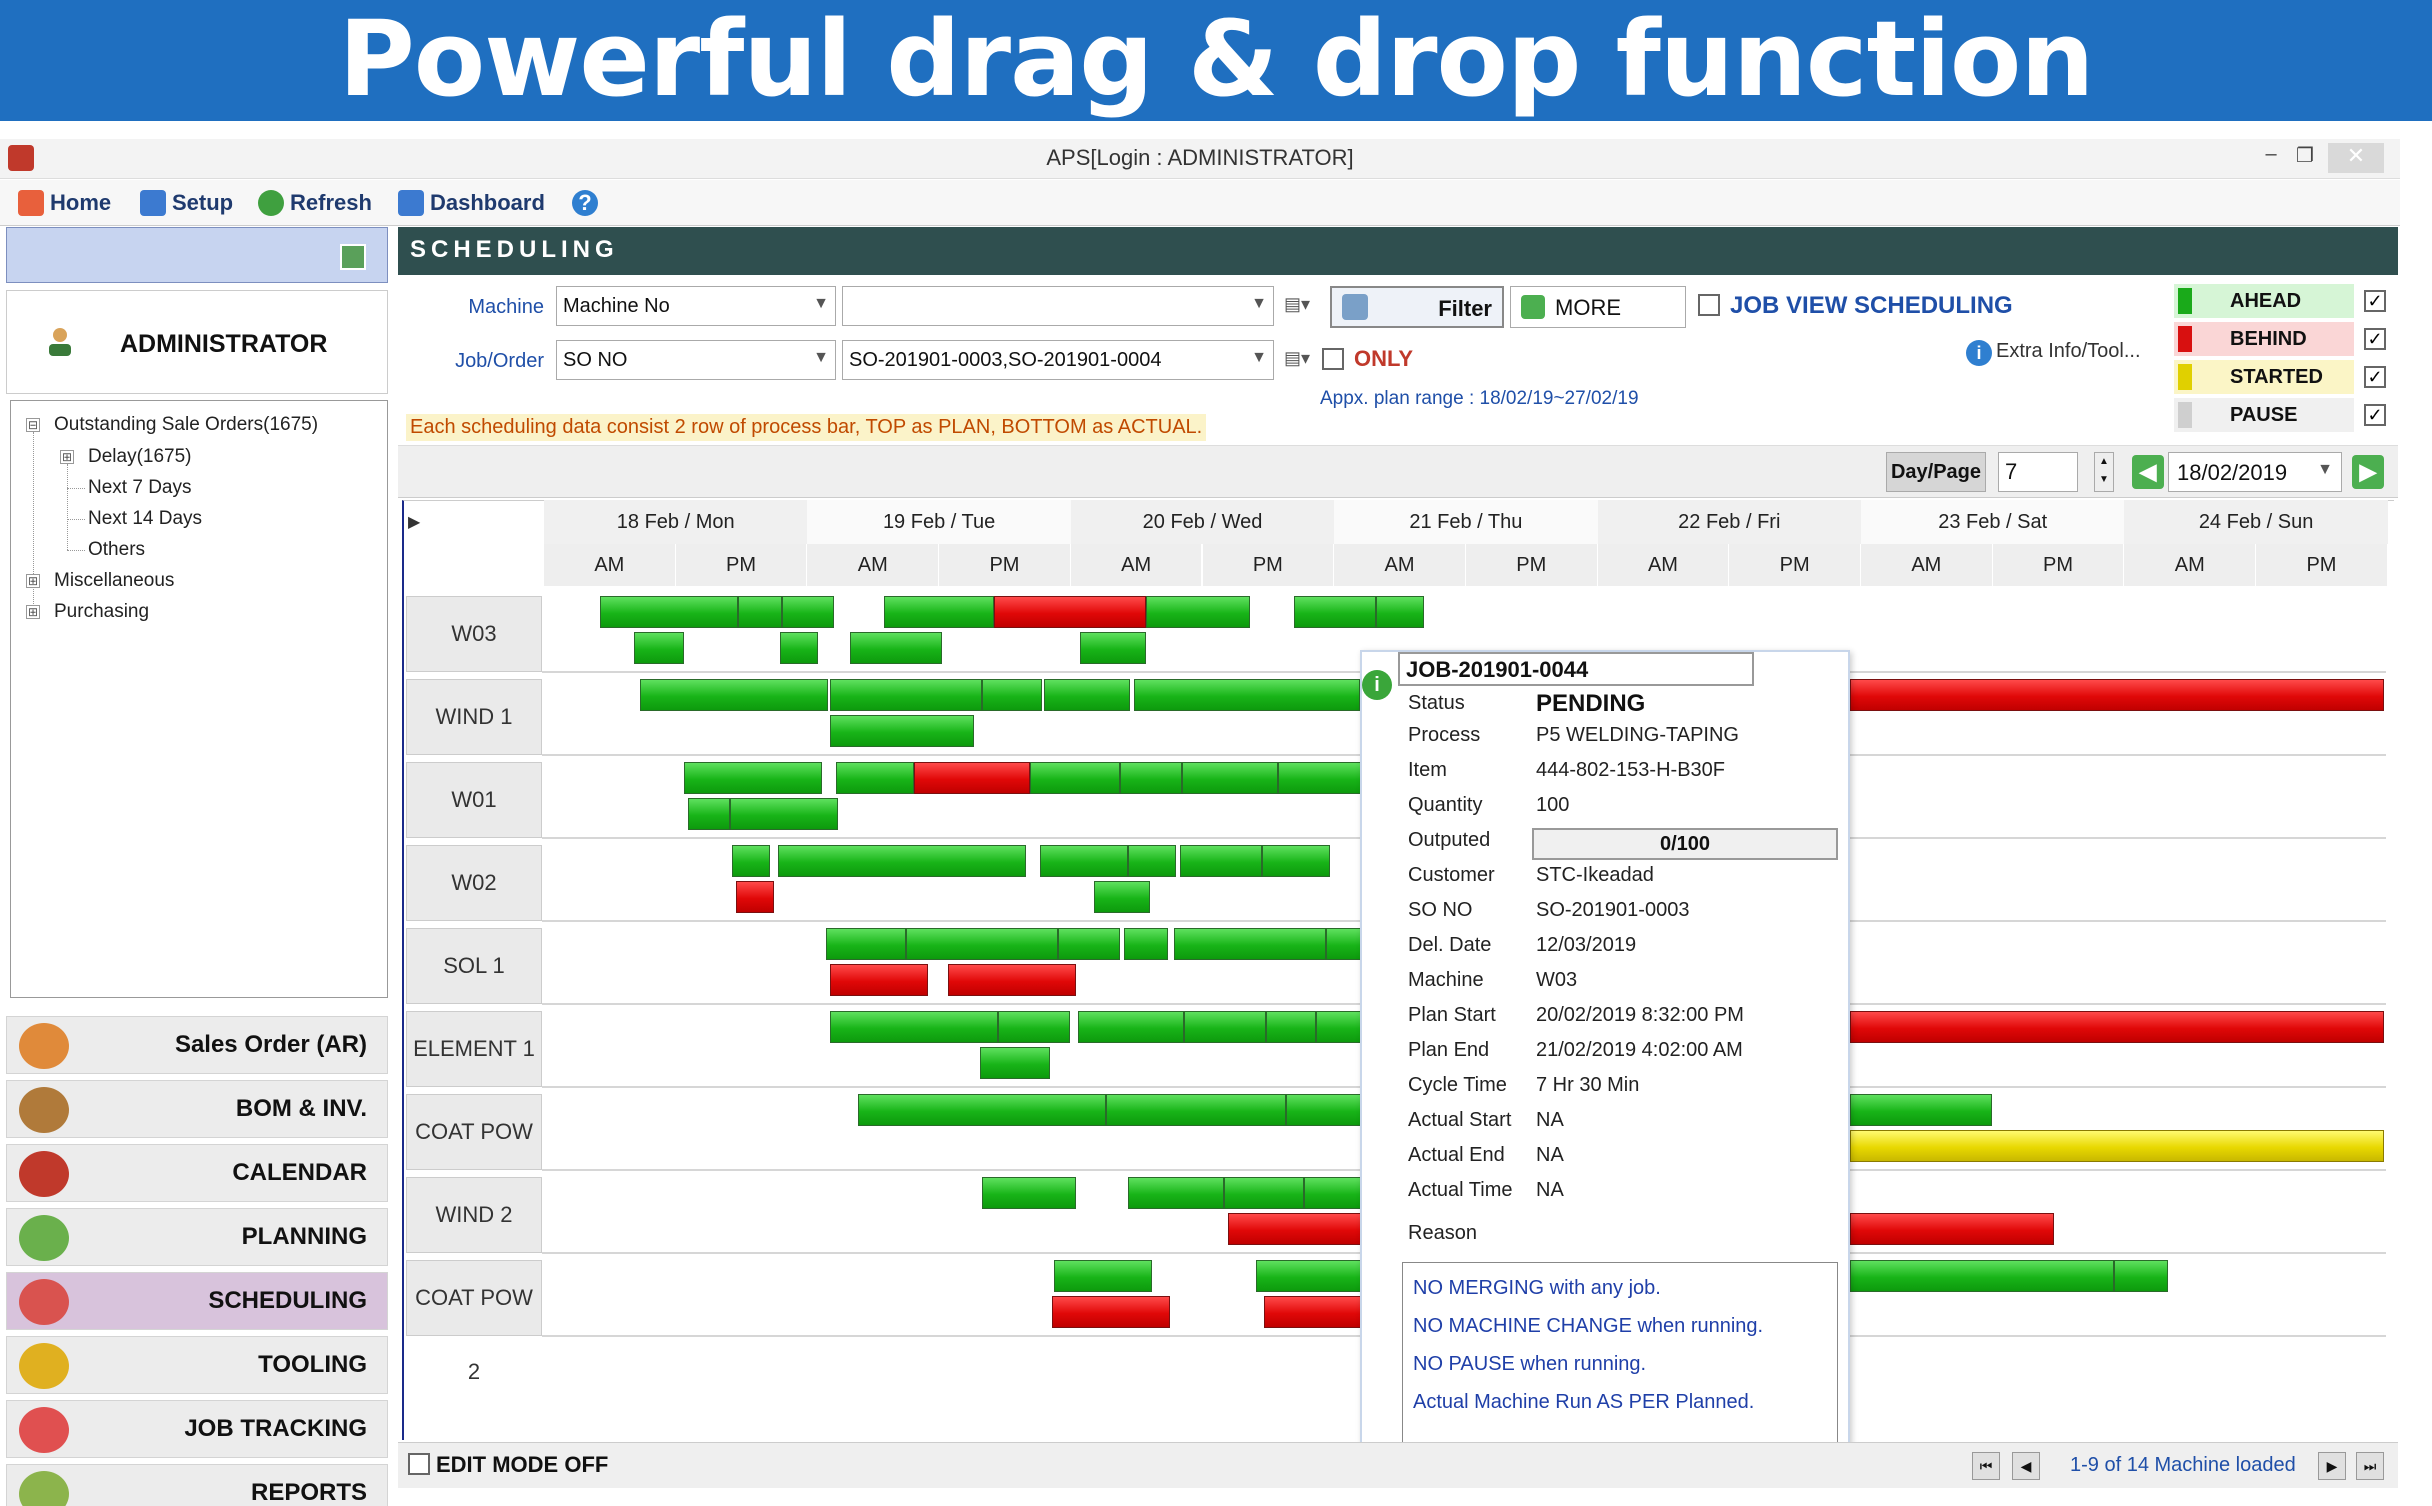 The height and width of the screenshot is (1506, 2432). Describe the element at coordinates (186, 203) in the screenshot. I see `menu-setup: Setup` at that location.